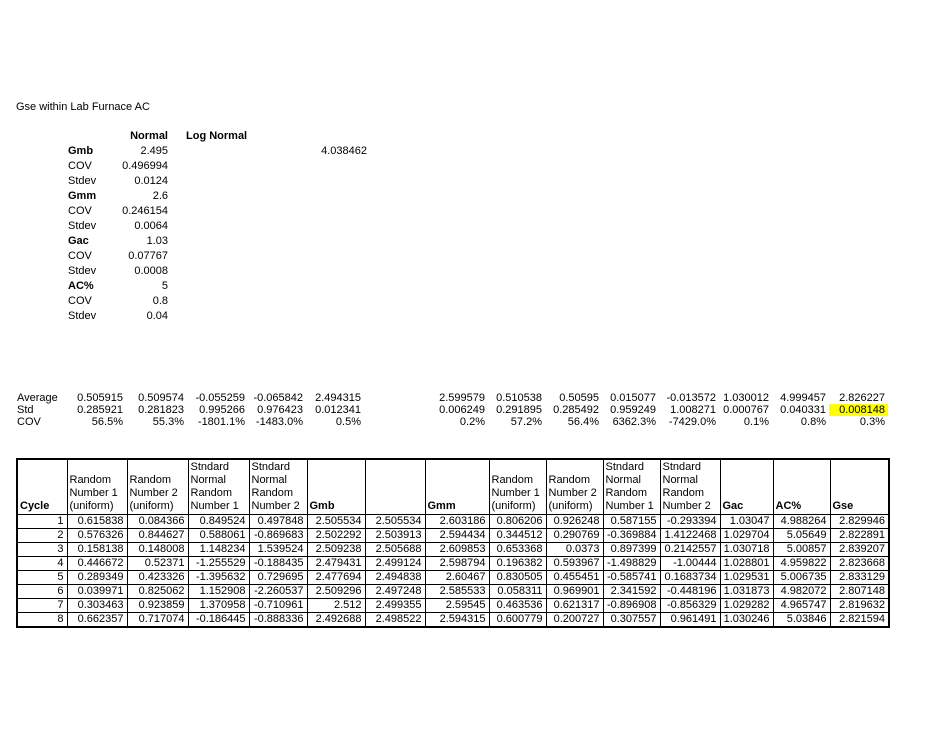 The height and width of the screenshot is (735, 950). Describe the element at coordinates (157, 577) in the screenshot. I see `table-cell: 0.423326` at that location.